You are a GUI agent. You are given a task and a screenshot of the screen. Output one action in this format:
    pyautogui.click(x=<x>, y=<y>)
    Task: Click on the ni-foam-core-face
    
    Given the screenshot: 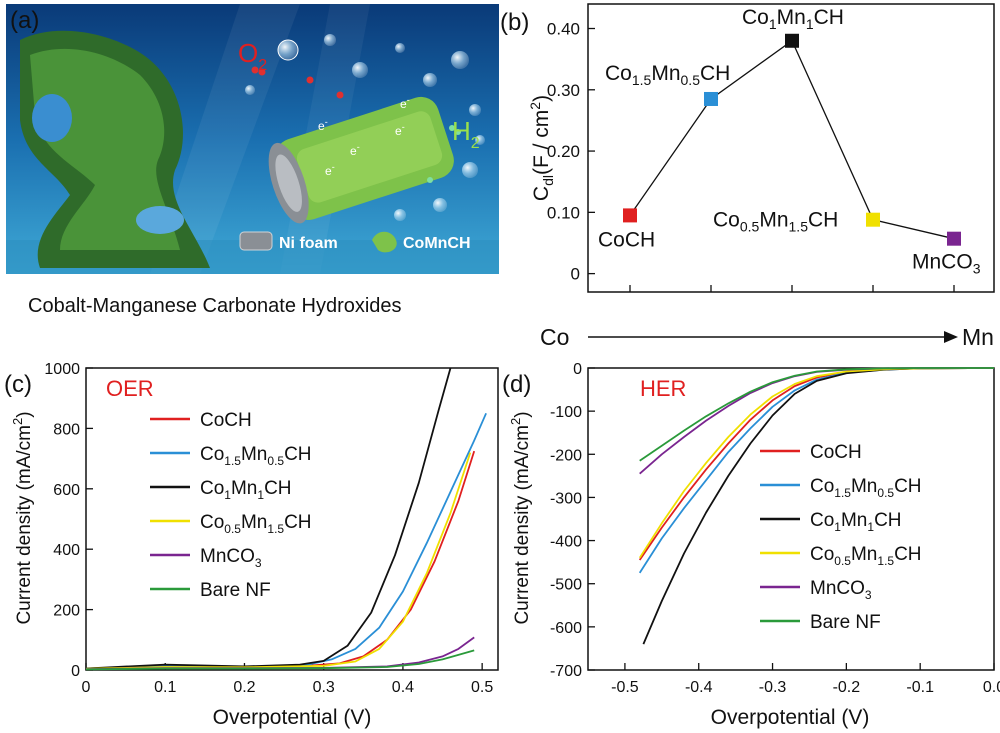 What is the action you would take?
    pyautogui.click(x=288, y=183)
    